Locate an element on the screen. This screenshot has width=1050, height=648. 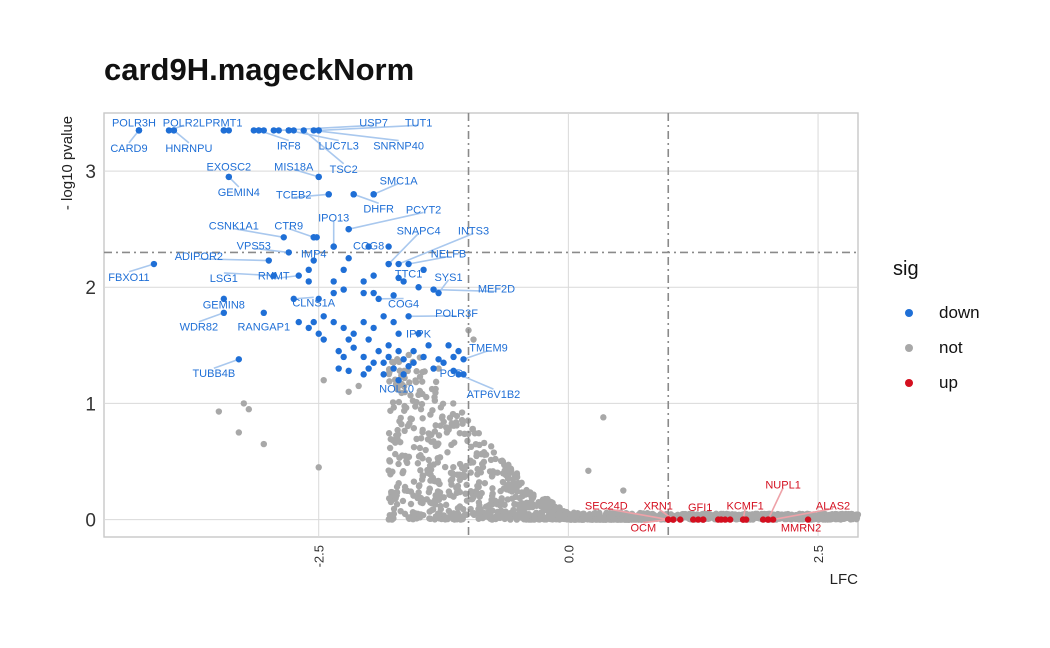
gene-label: IMP4 is located at coordinates (314, 255).